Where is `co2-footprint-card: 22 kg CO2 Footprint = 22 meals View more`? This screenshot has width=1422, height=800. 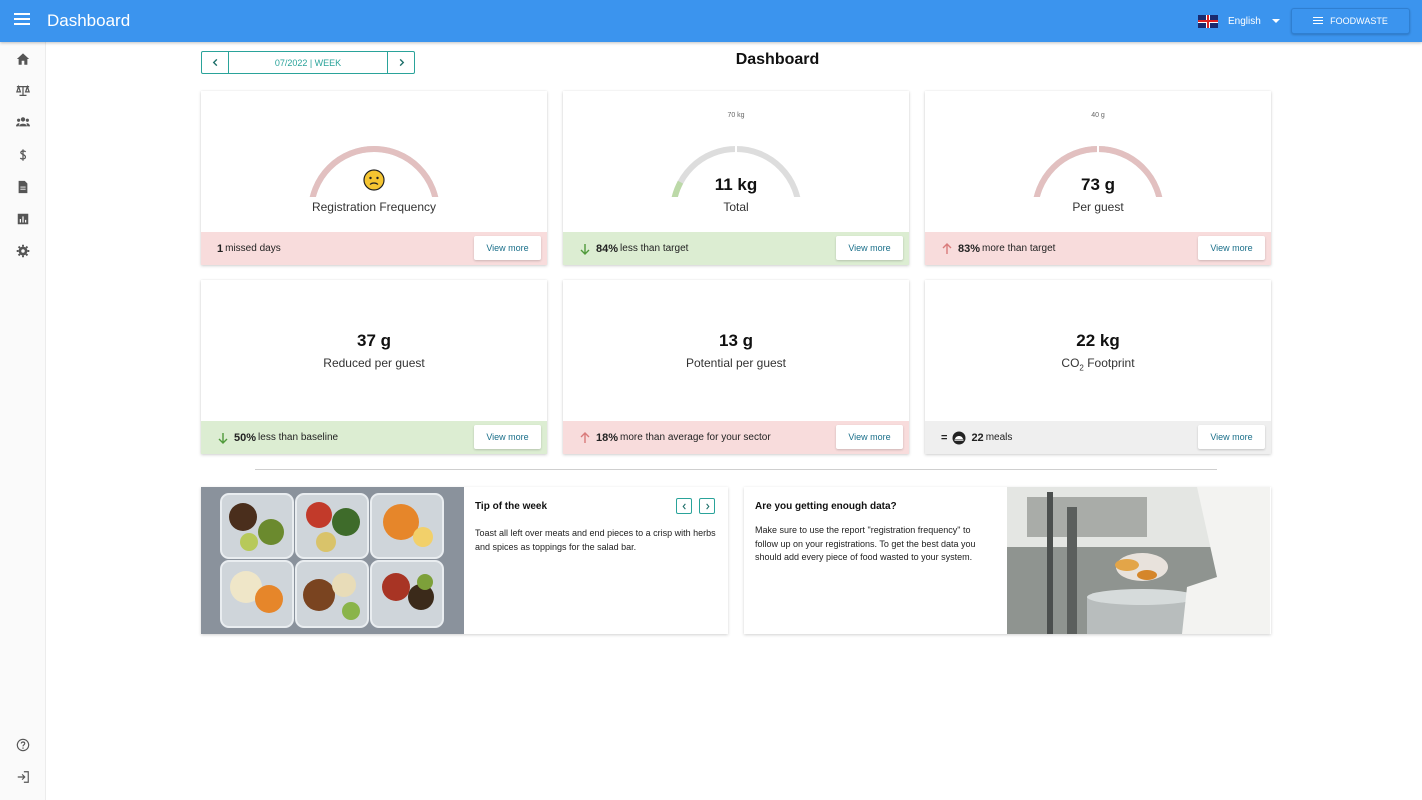
co2-footprint-card: 22 kg CO2 Footprint = 22 meals View more is located at coordinates (1098, 367).